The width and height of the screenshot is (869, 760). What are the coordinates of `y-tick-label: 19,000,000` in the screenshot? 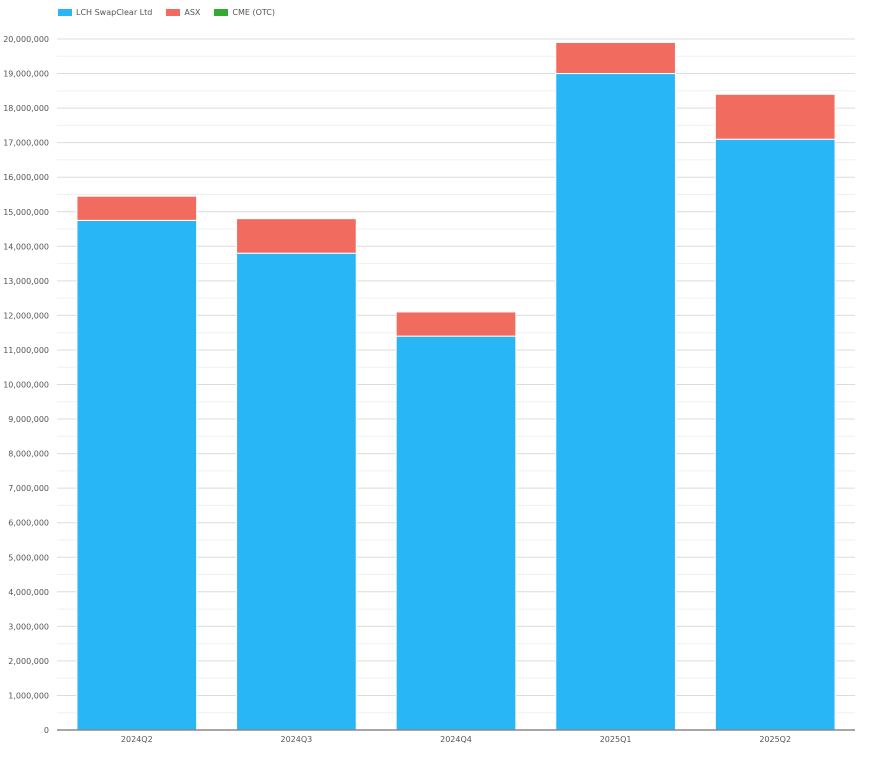 It's located at (26, 74).